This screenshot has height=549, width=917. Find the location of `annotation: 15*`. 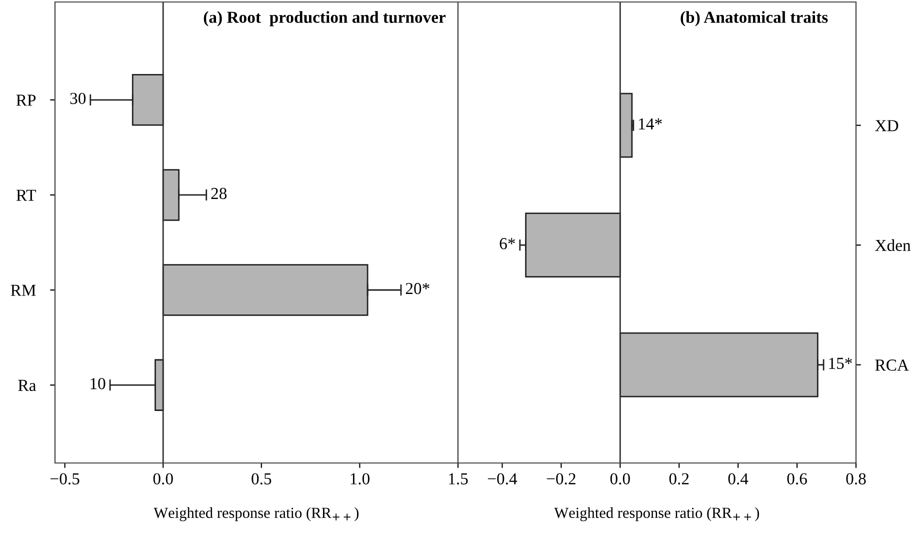

annotation: 15* is located at coordinates (840, 363).